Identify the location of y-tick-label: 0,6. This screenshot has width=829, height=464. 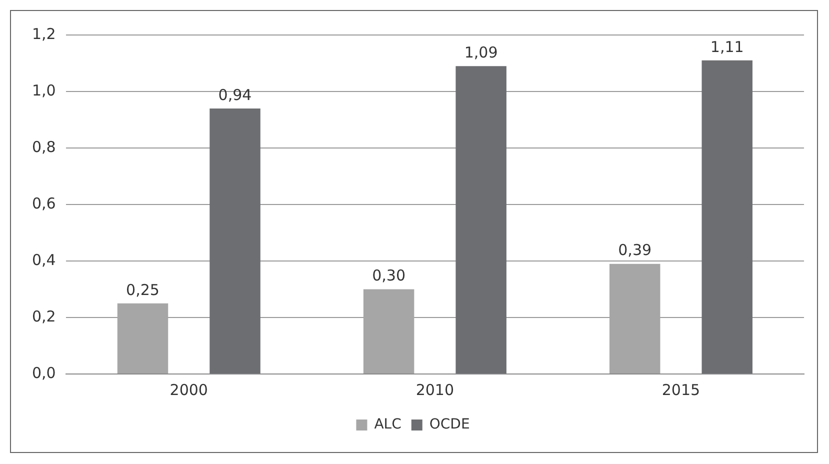
(44, 203).